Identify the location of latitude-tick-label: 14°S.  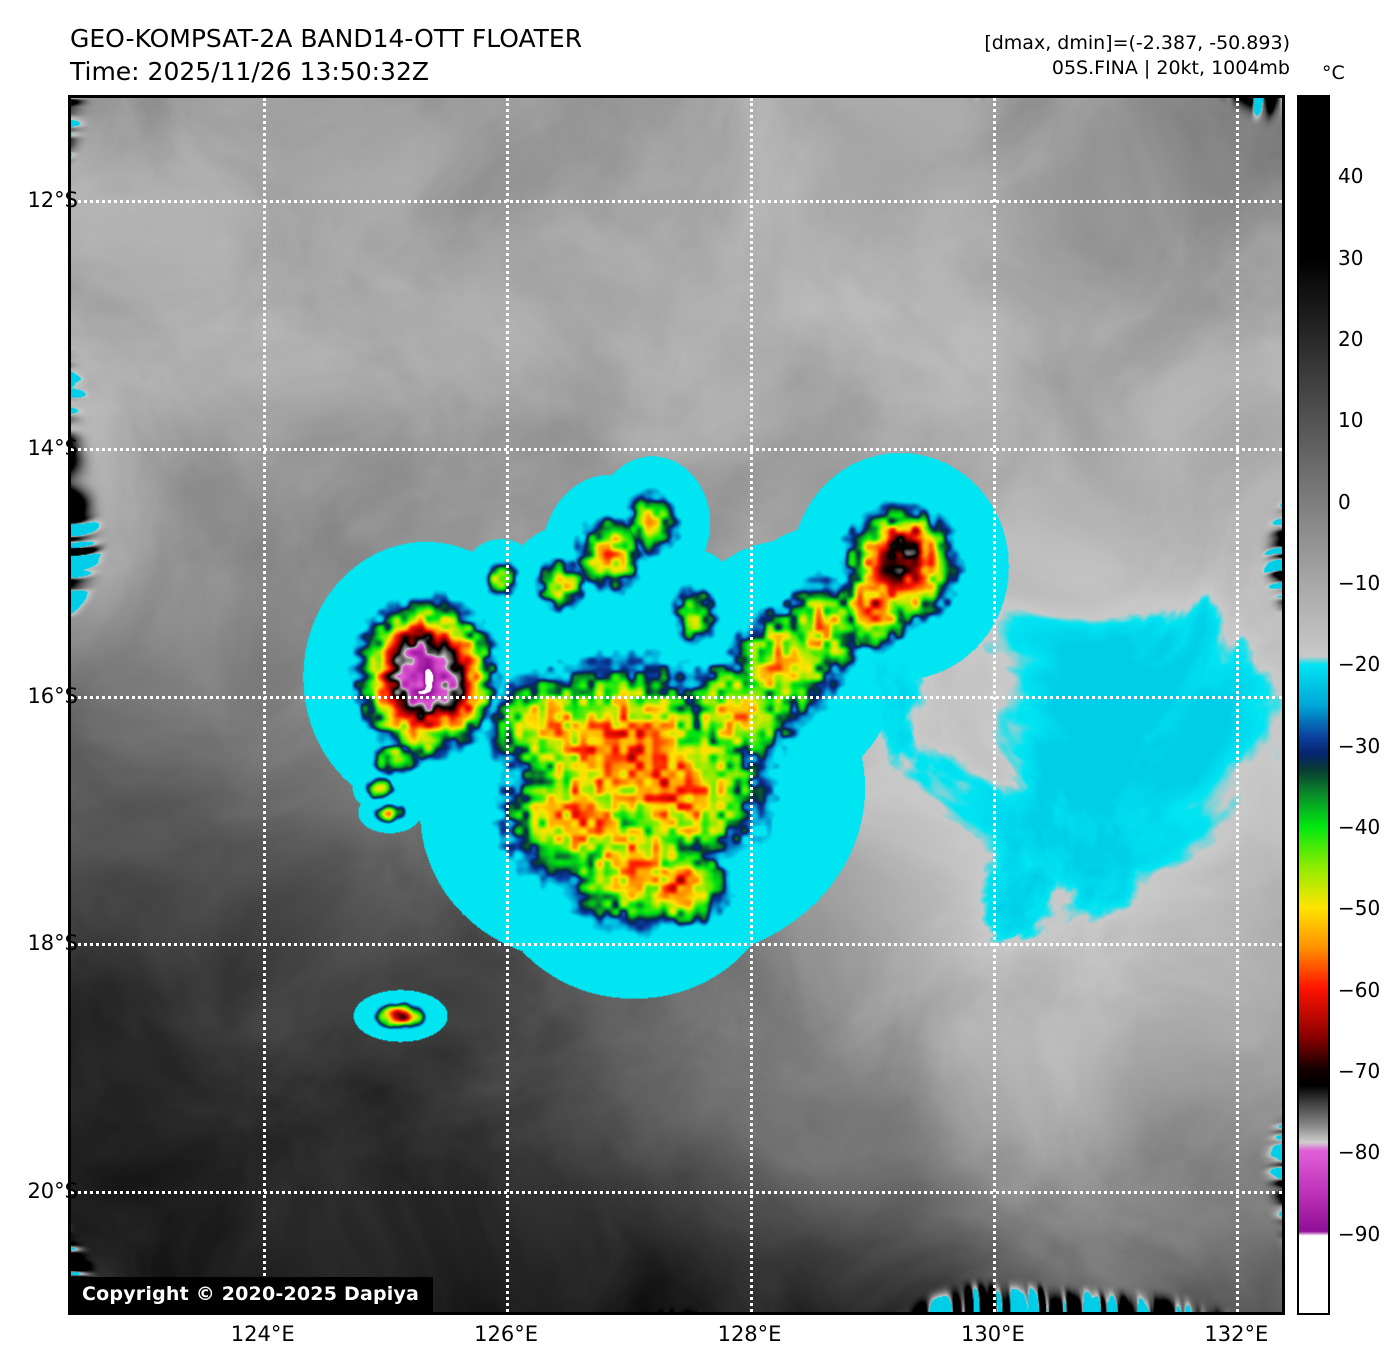
(52, 447).